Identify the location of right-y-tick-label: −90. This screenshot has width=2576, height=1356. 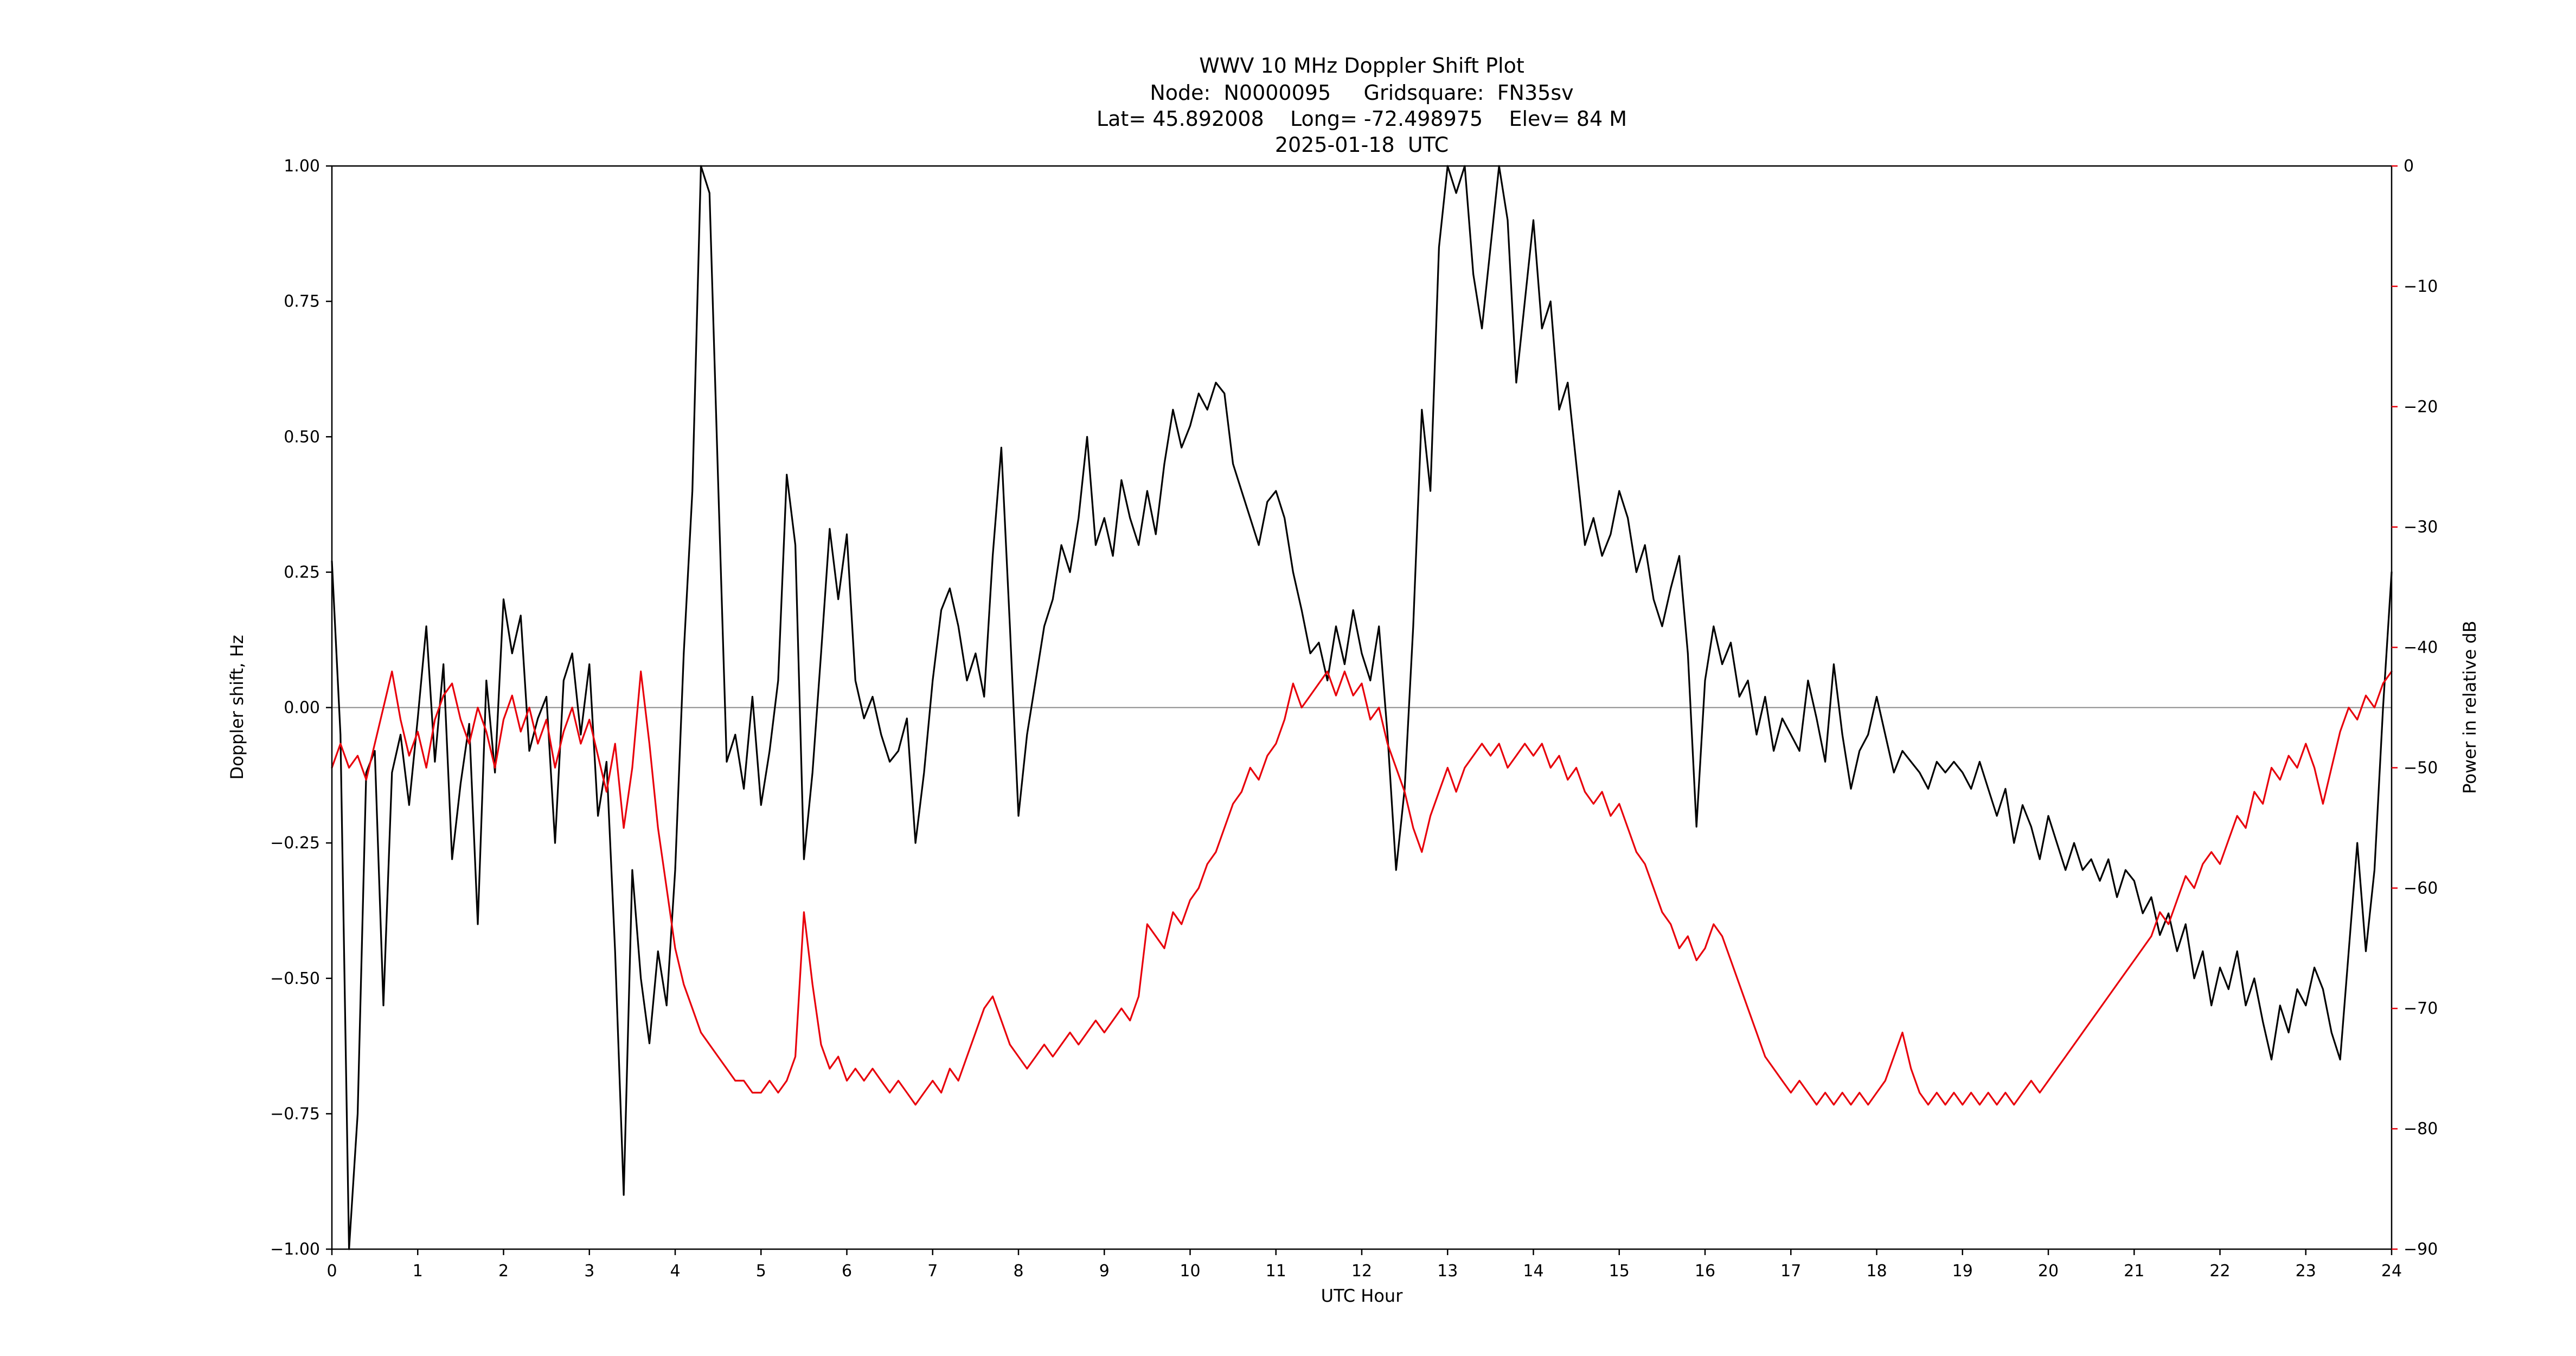
(2421, 1249).